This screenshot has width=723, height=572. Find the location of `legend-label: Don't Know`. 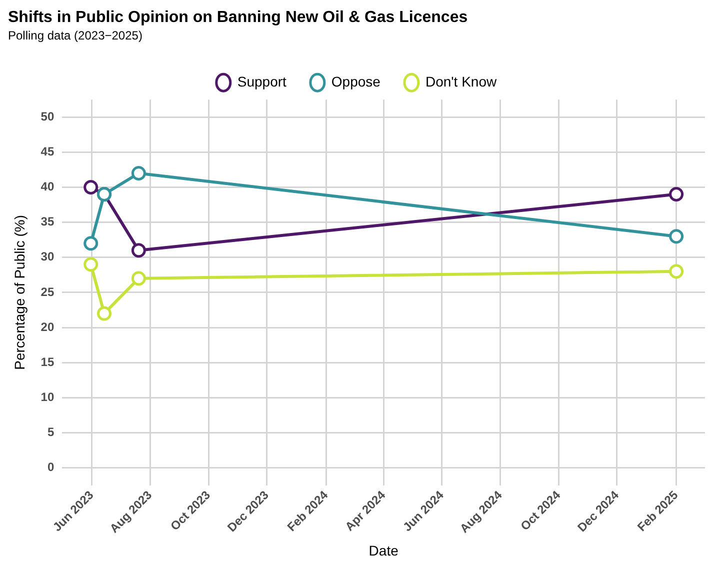

legend-label: Don't Know is located at coordinates (461, 81).